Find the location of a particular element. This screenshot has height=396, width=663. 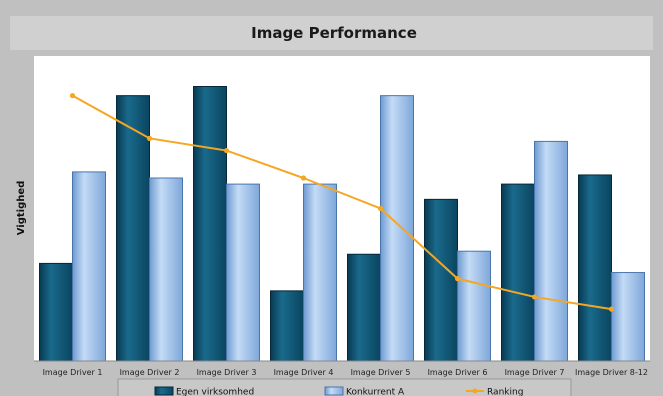

legend-label-3: Ranking is located at coordinates (505, 392).